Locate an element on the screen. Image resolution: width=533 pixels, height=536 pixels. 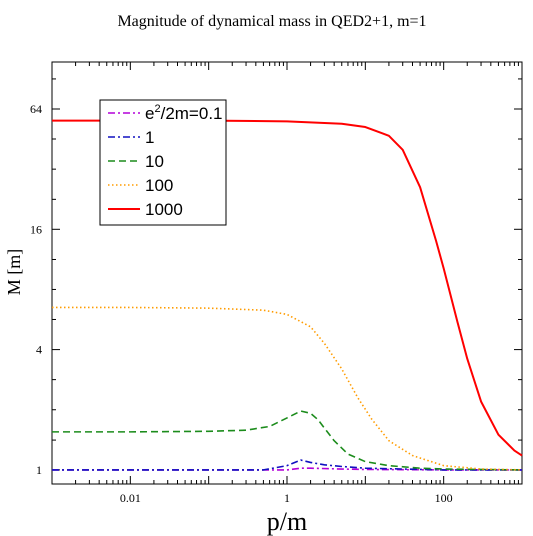
legend-label: e2/2m=0.1 is located at coordinates (184, 113).